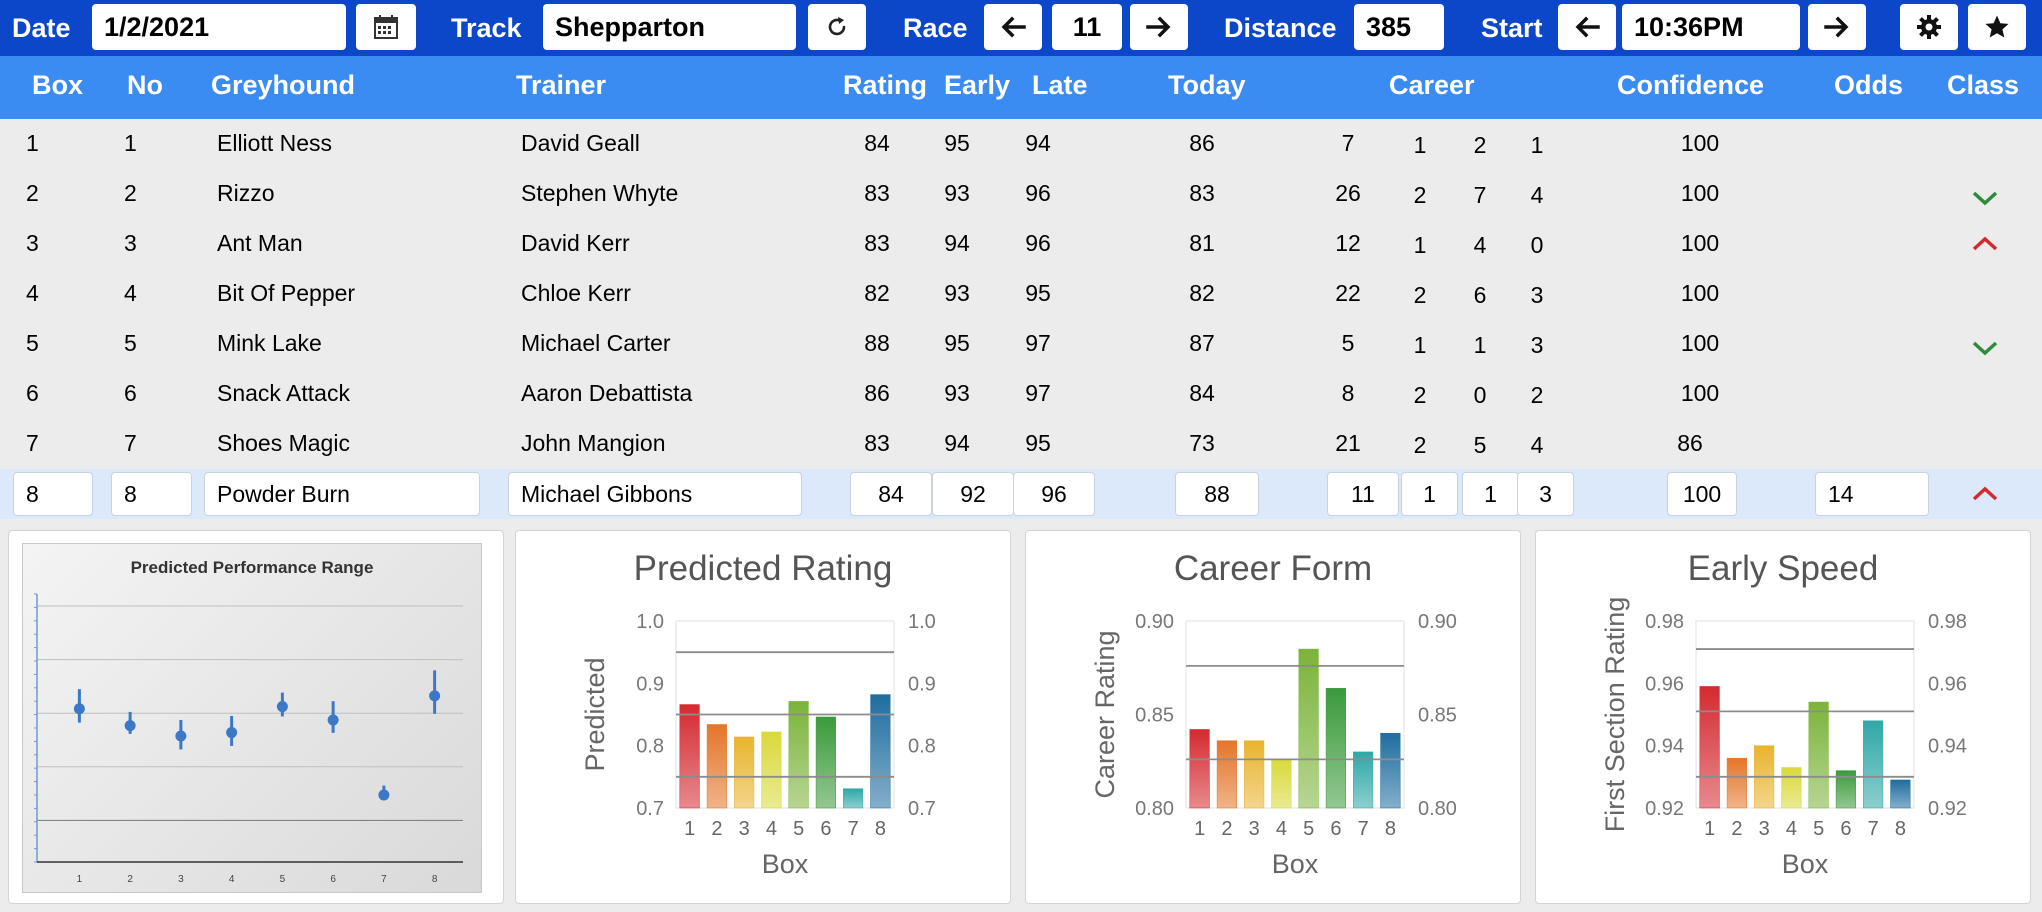 The image size is (2042, 912). What do you see at coordinates (252, 567) in the screenshot?
I see `chart-title: Predicted Performance Range` at bounding box center [252, 567].